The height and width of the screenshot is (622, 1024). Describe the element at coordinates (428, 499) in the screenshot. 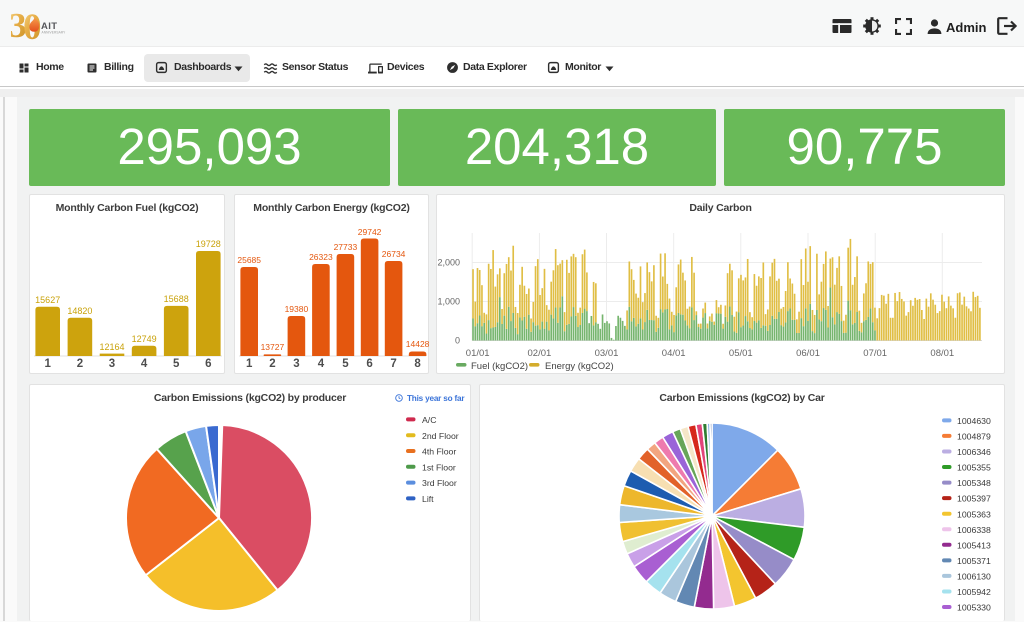

I see `svg-text: Lift` at that location.